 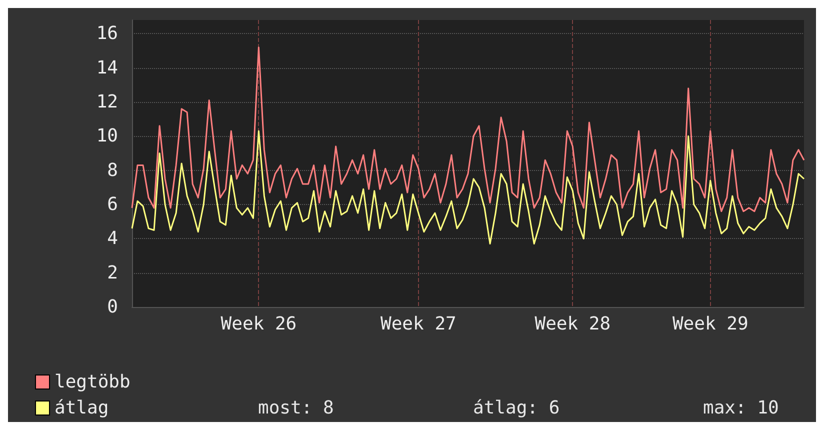 I want to click on y-tick-label: 2, so click(x=112, y=273).